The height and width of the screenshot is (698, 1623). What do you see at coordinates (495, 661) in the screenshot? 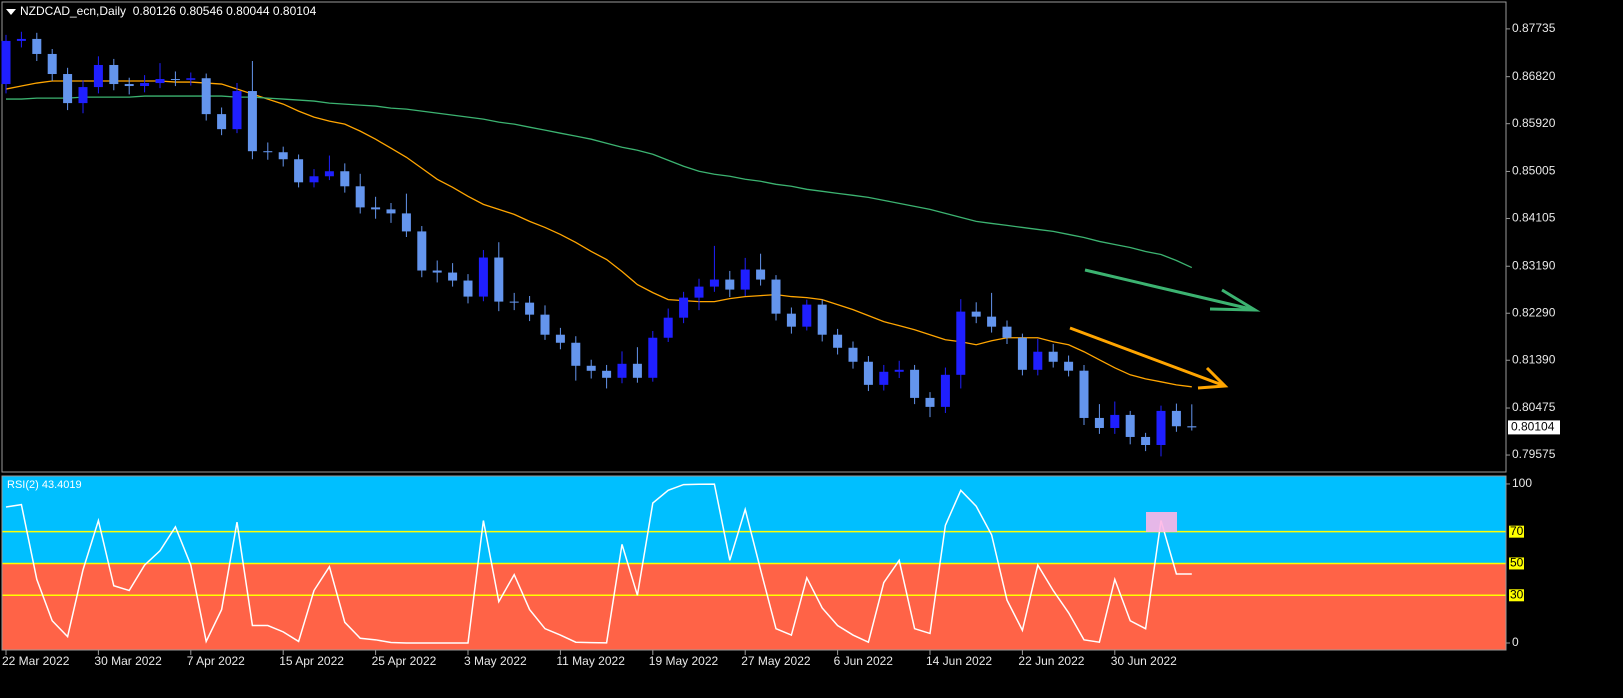
I see `x-tick-label: 3 May 2022` at bounding box center [495, 661].